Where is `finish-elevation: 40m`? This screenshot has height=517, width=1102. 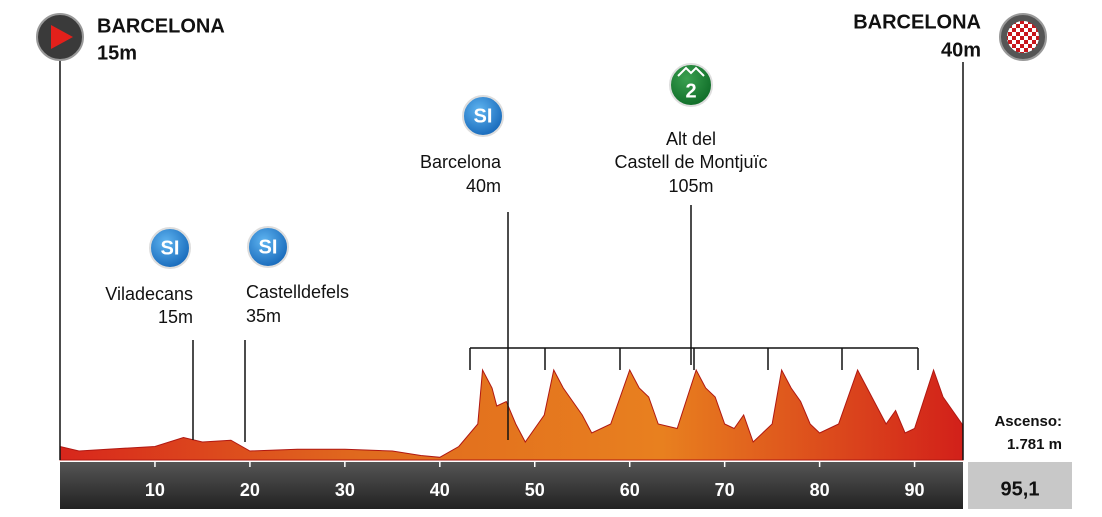
finish-elevation: 40m is located at coordinates (961, 50).